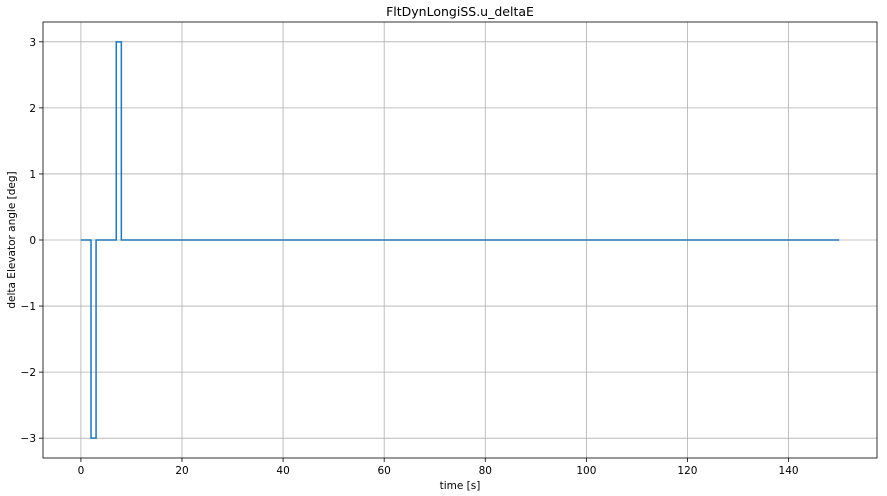  What do you see at coordinates (460, 486) in the screenshot?
I see `x-axis-label: time [s]` at bounding box center [460, 486].